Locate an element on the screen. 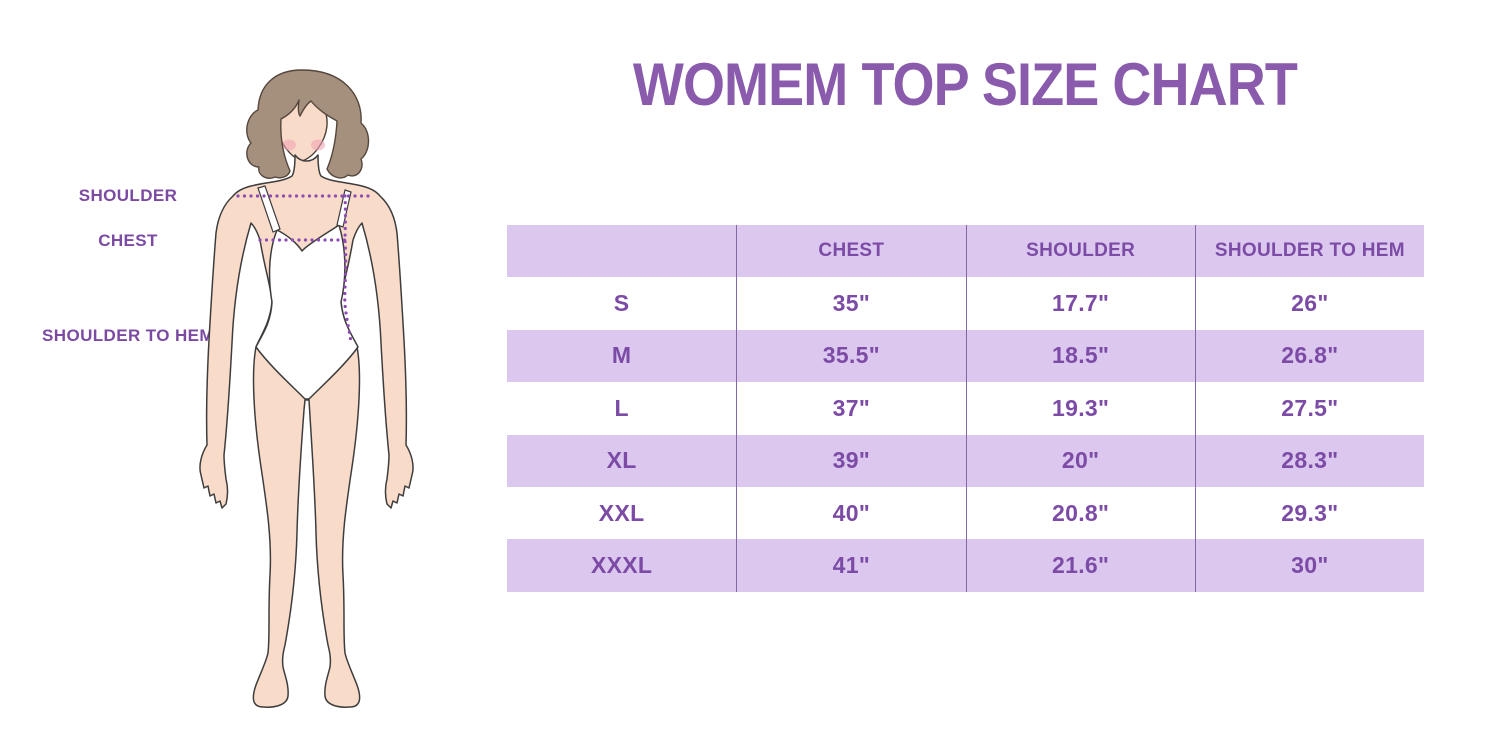  size-cell: XXL is located at coordinates (622, 513).